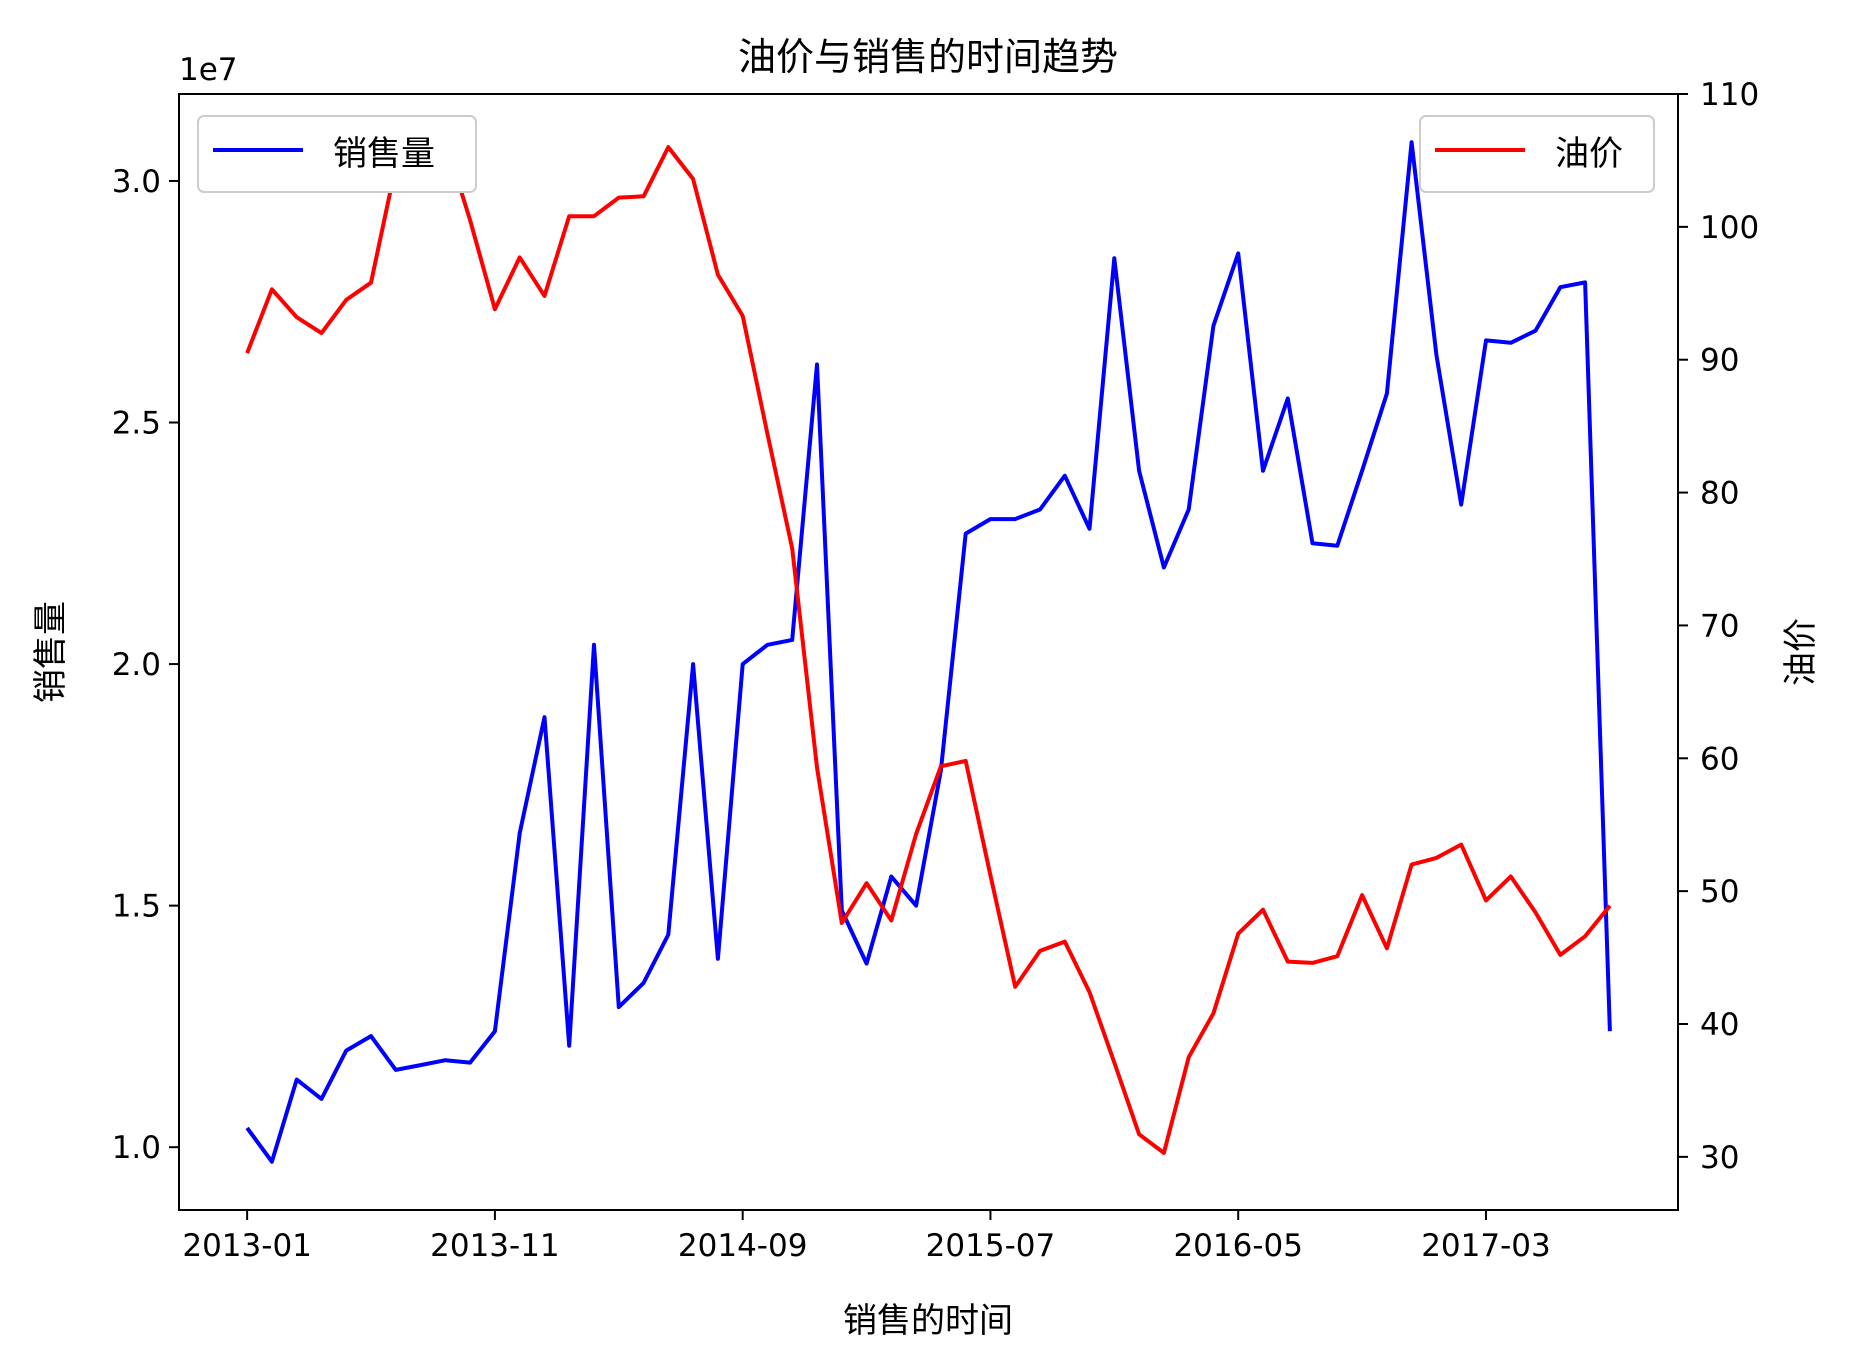  What do you see at coordinates (1486, 1246) in the screenshot?
I see `x-tick-label: 2017-03` at bounding box center [1486, 1246].